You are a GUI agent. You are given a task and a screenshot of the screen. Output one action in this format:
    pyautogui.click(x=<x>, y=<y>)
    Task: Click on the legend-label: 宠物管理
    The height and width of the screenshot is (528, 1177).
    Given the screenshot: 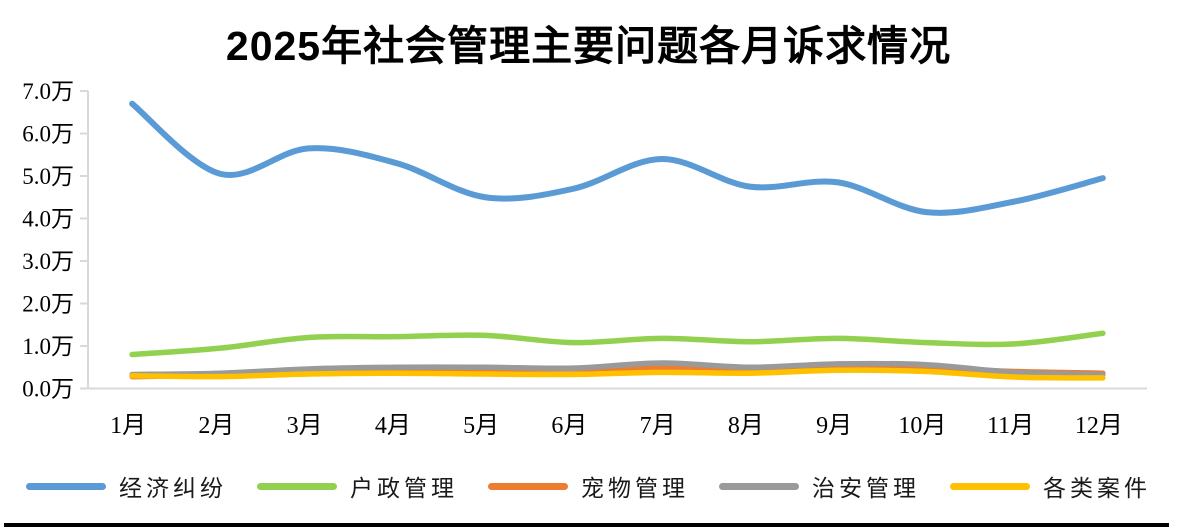 What is the action you would take?
    pyautogui.click(x=635, y=488)
    